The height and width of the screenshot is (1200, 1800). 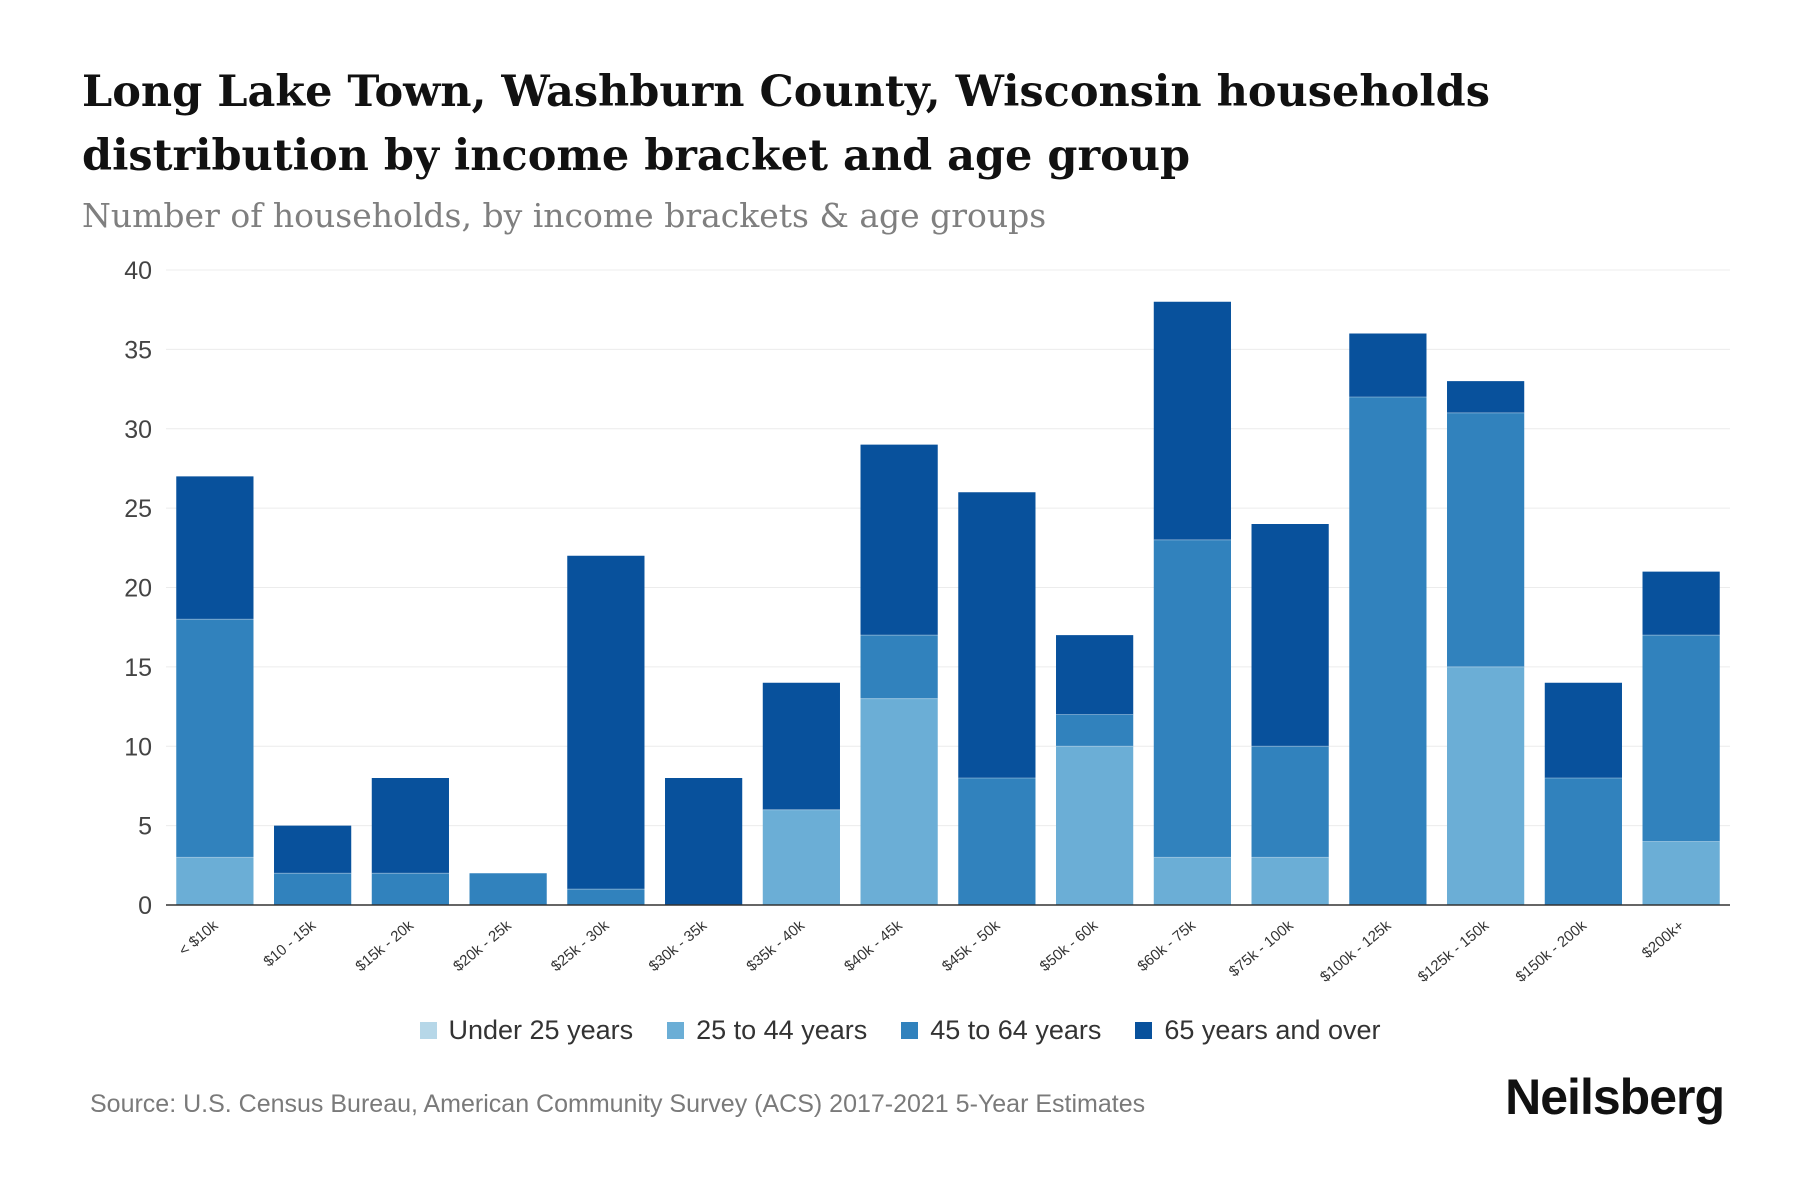 I want to click on legend-item: 65 years and over, so click(x=1258, y=1030).